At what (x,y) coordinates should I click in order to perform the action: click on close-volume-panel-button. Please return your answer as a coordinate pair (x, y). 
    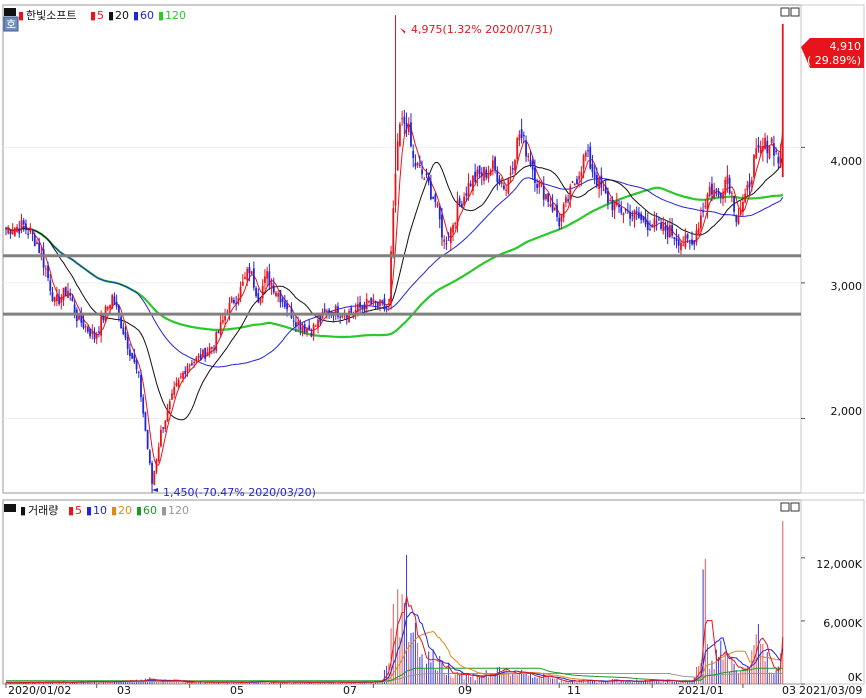
    Looking at the image, I should click on (795, 507).